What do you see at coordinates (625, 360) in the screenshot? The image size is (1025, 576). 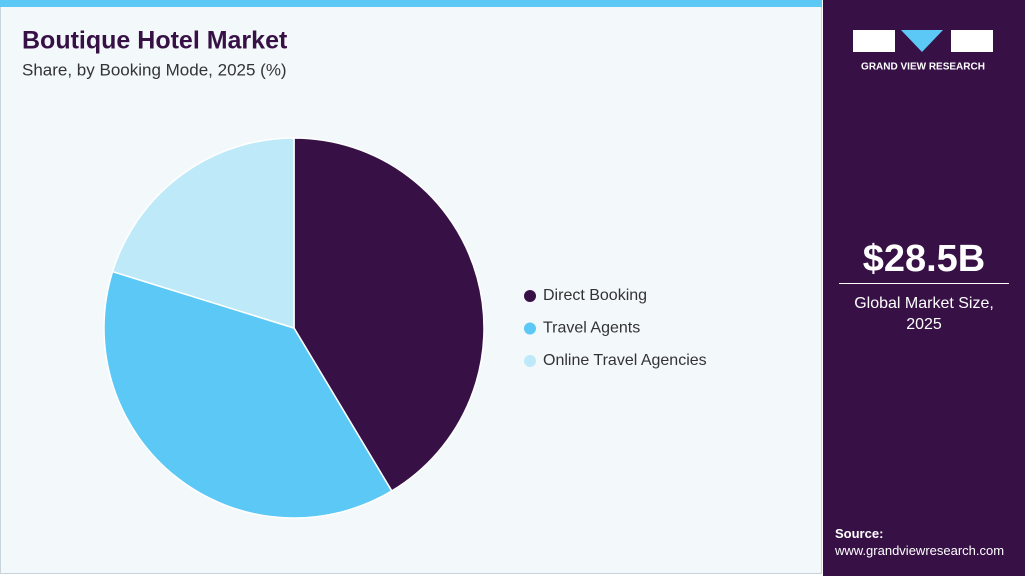 I see `legend-label: Online Travel Agencies` at bounding box center [625, 360].